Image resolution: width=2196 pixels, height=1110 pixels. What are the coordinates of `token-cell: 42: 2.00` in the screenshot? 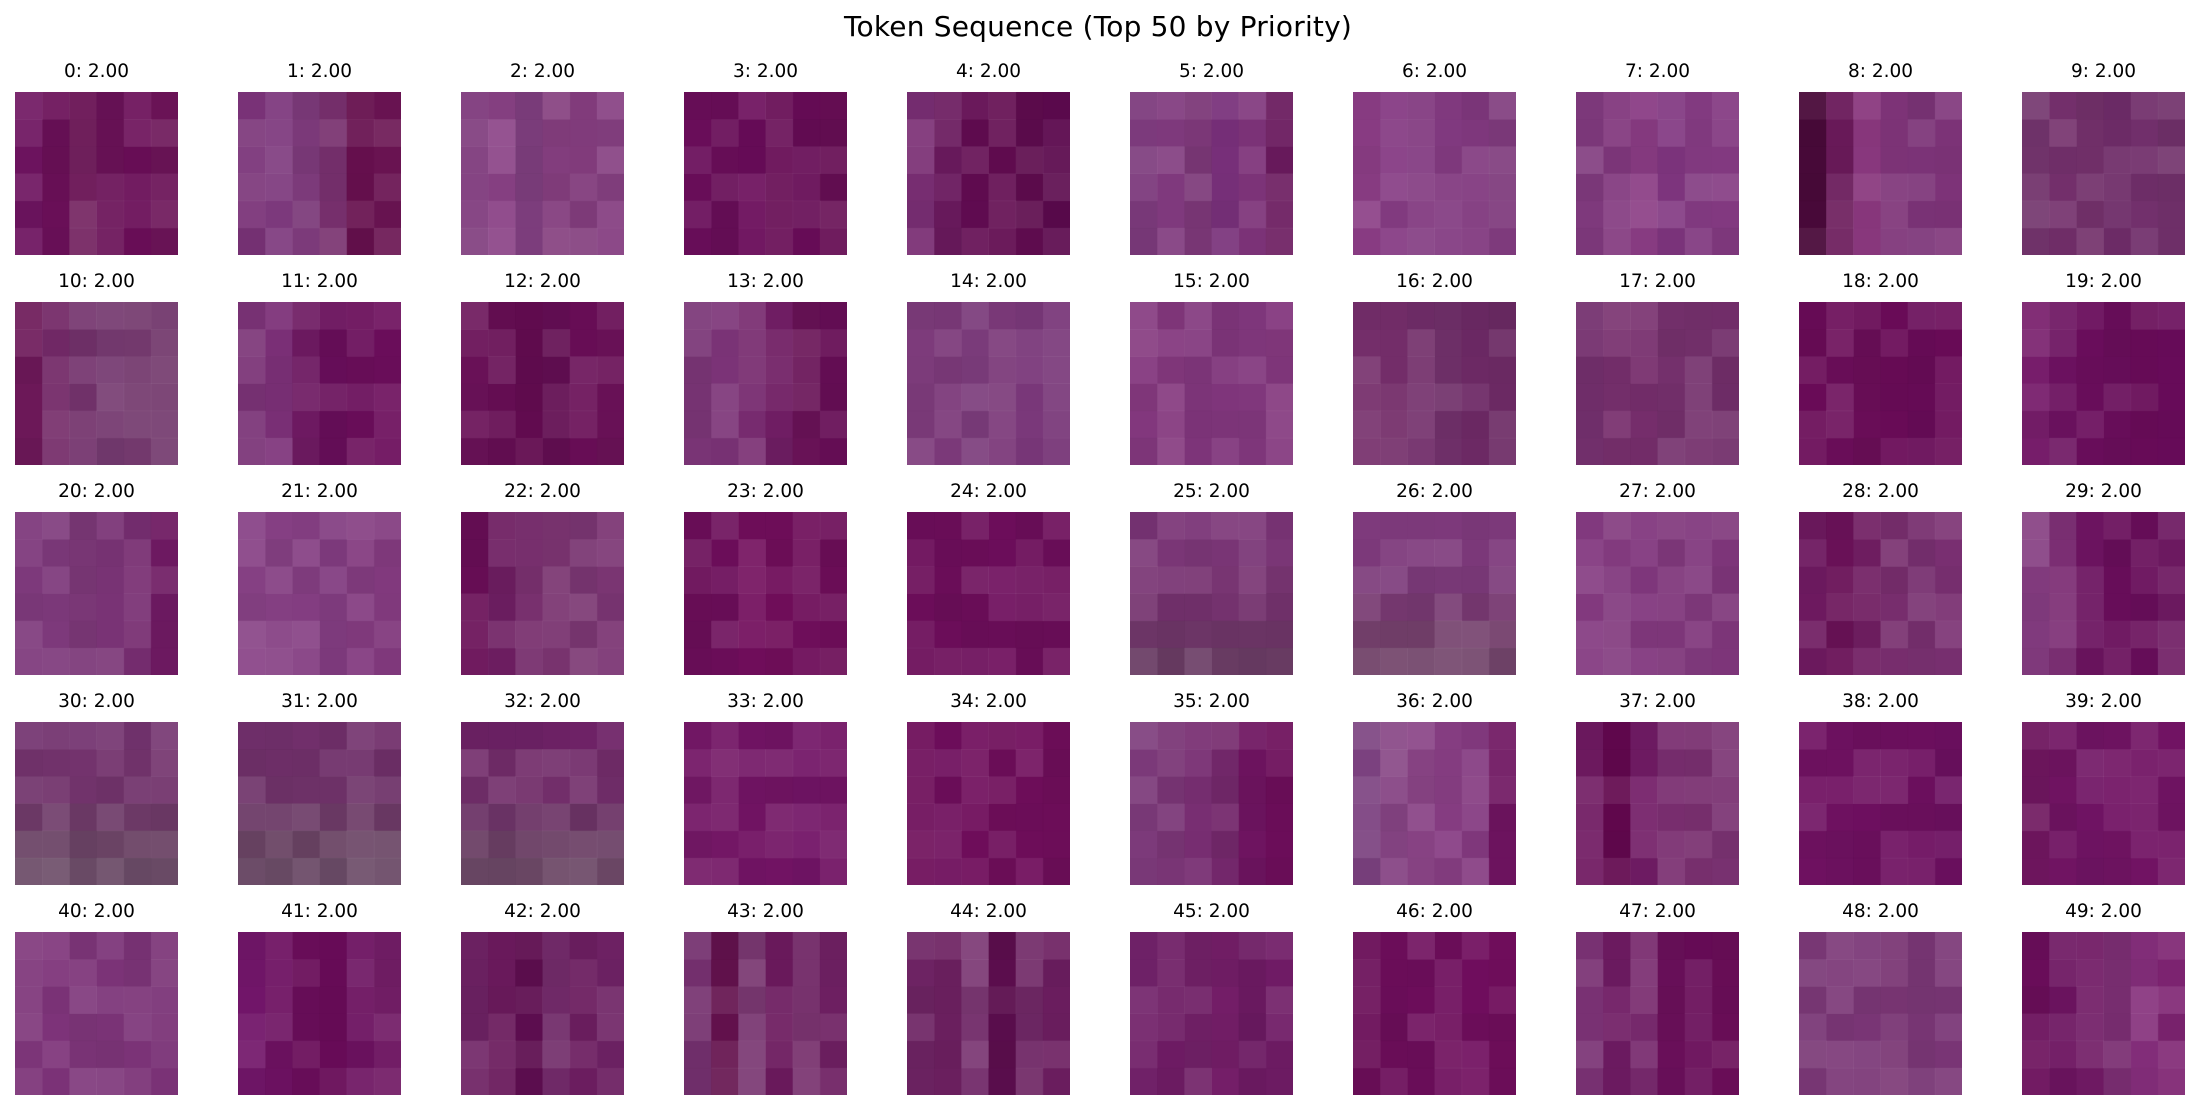 It's located at (542, 997).